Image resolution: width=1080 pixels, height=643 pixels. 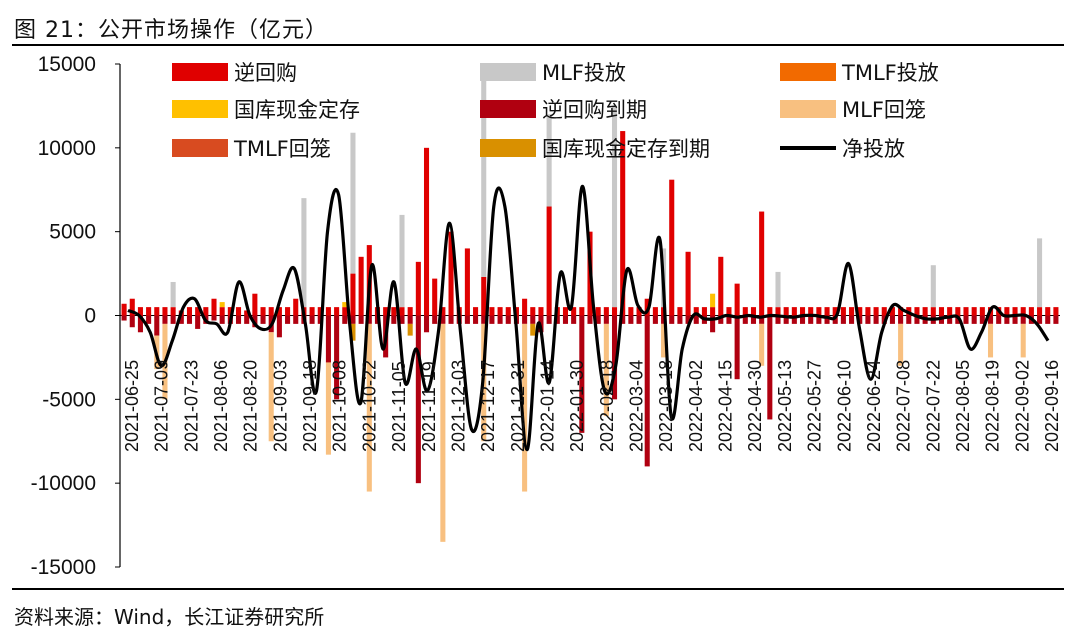 What do you see at coordinates (963, 406) in the screenshot?
I see `x-tick-label: 2022-08-05` at bounding box center [963, 406].